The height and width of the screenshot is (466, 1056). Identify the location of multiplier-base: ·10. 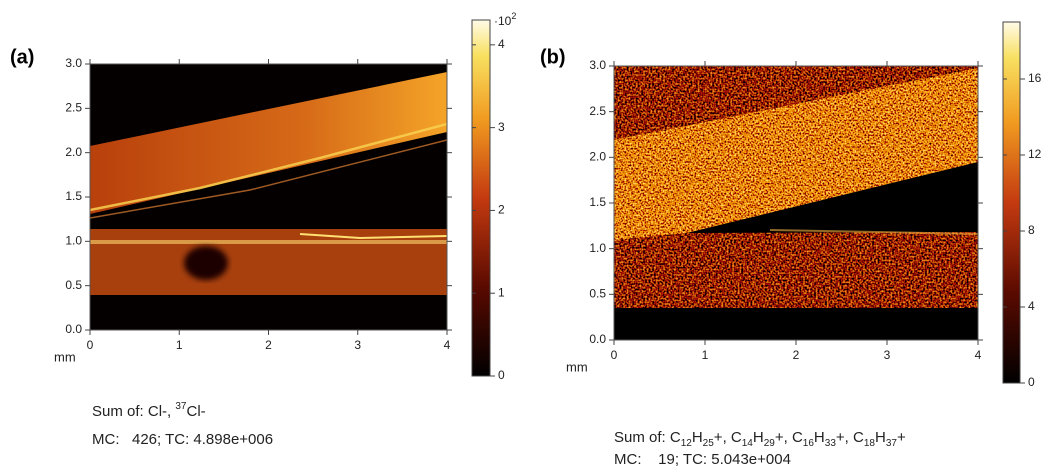
(503, 21).